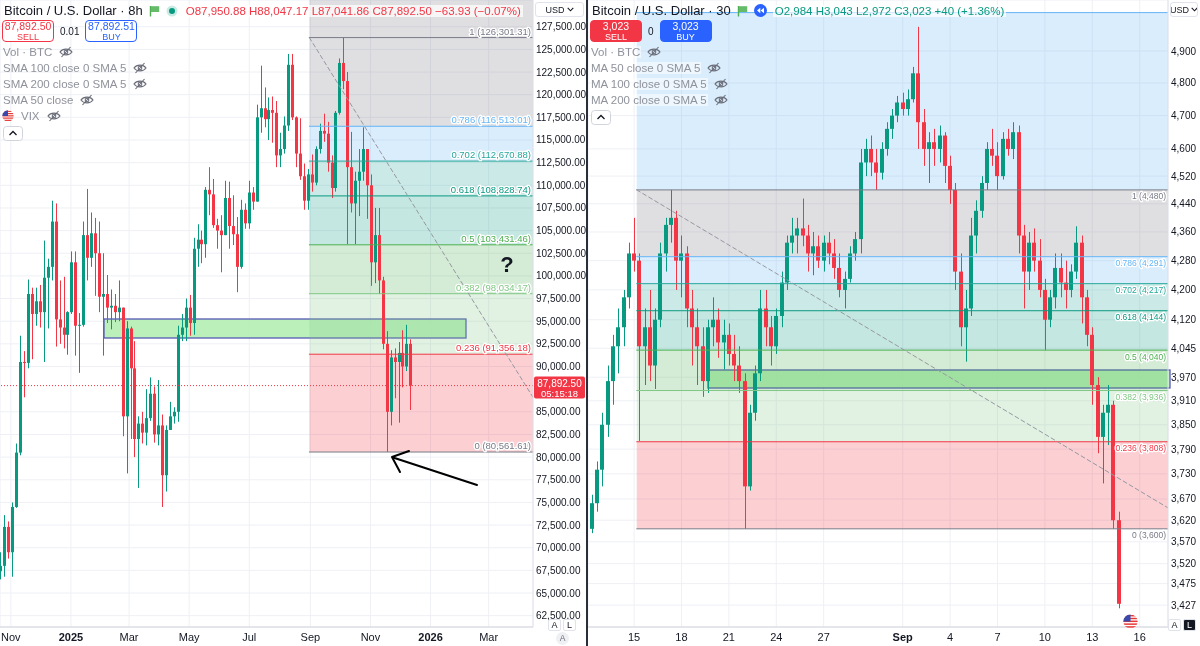 The image size is (1200, 646). I want to click on y-tick-label: 4,440, so click(1184, 204).